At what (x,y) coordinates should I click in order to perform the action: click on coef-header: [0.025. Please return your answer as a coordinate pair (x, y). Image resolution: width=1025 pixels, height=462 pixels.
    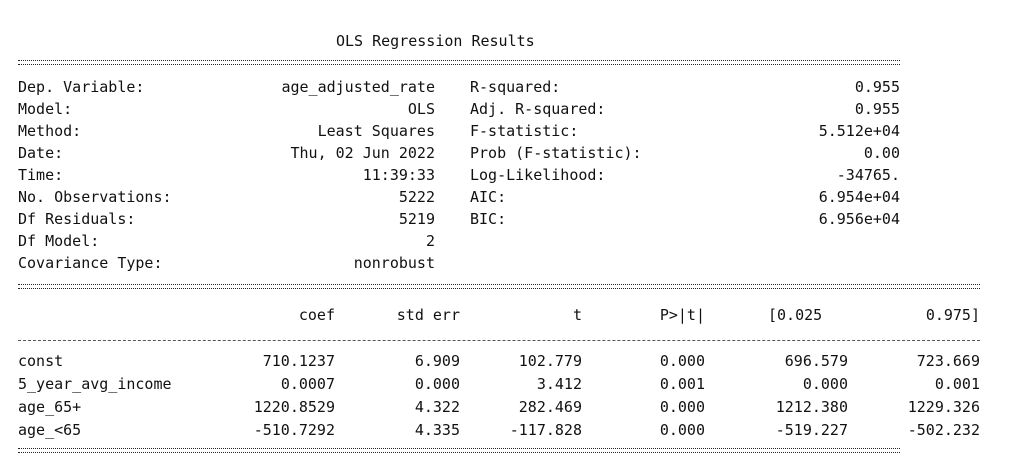
    Looking at the image, I should click on (795, 315).